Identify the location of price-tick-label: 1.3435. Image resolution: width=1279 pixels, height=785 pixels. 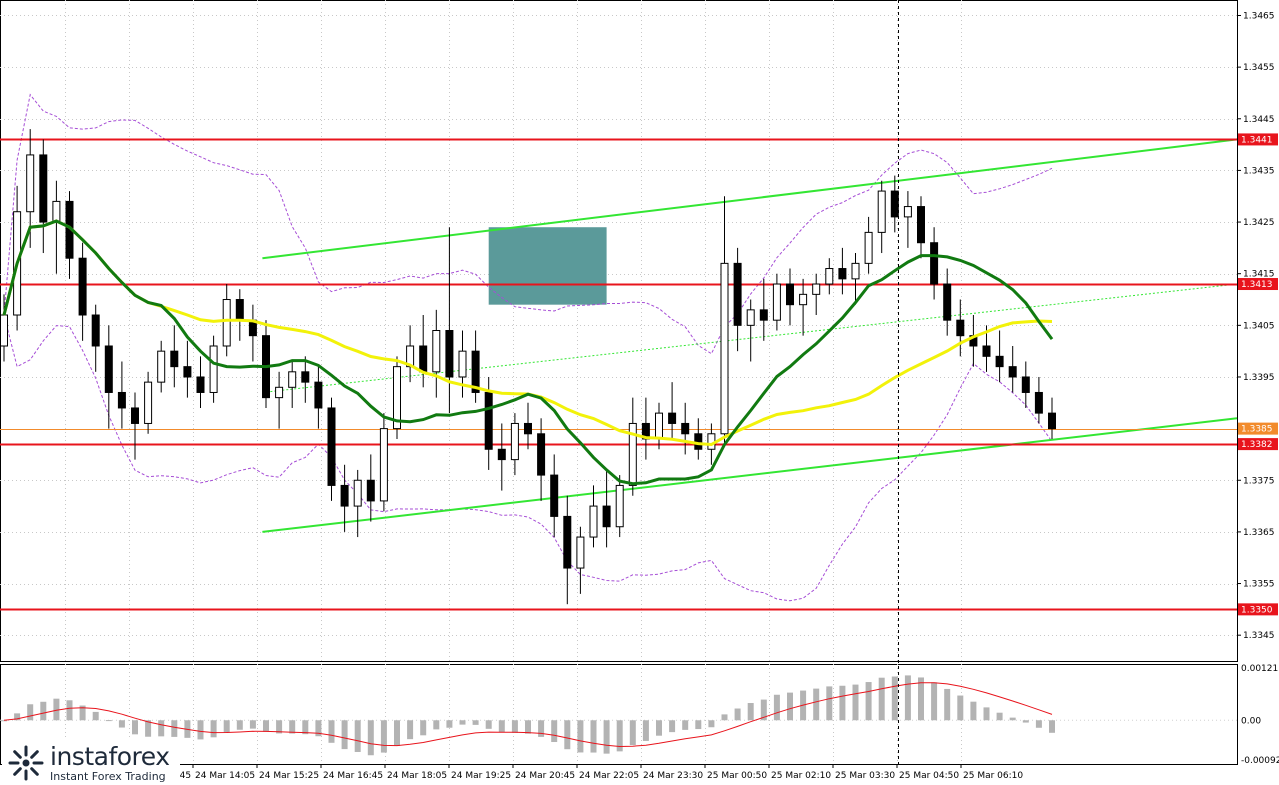
(1259, 171).